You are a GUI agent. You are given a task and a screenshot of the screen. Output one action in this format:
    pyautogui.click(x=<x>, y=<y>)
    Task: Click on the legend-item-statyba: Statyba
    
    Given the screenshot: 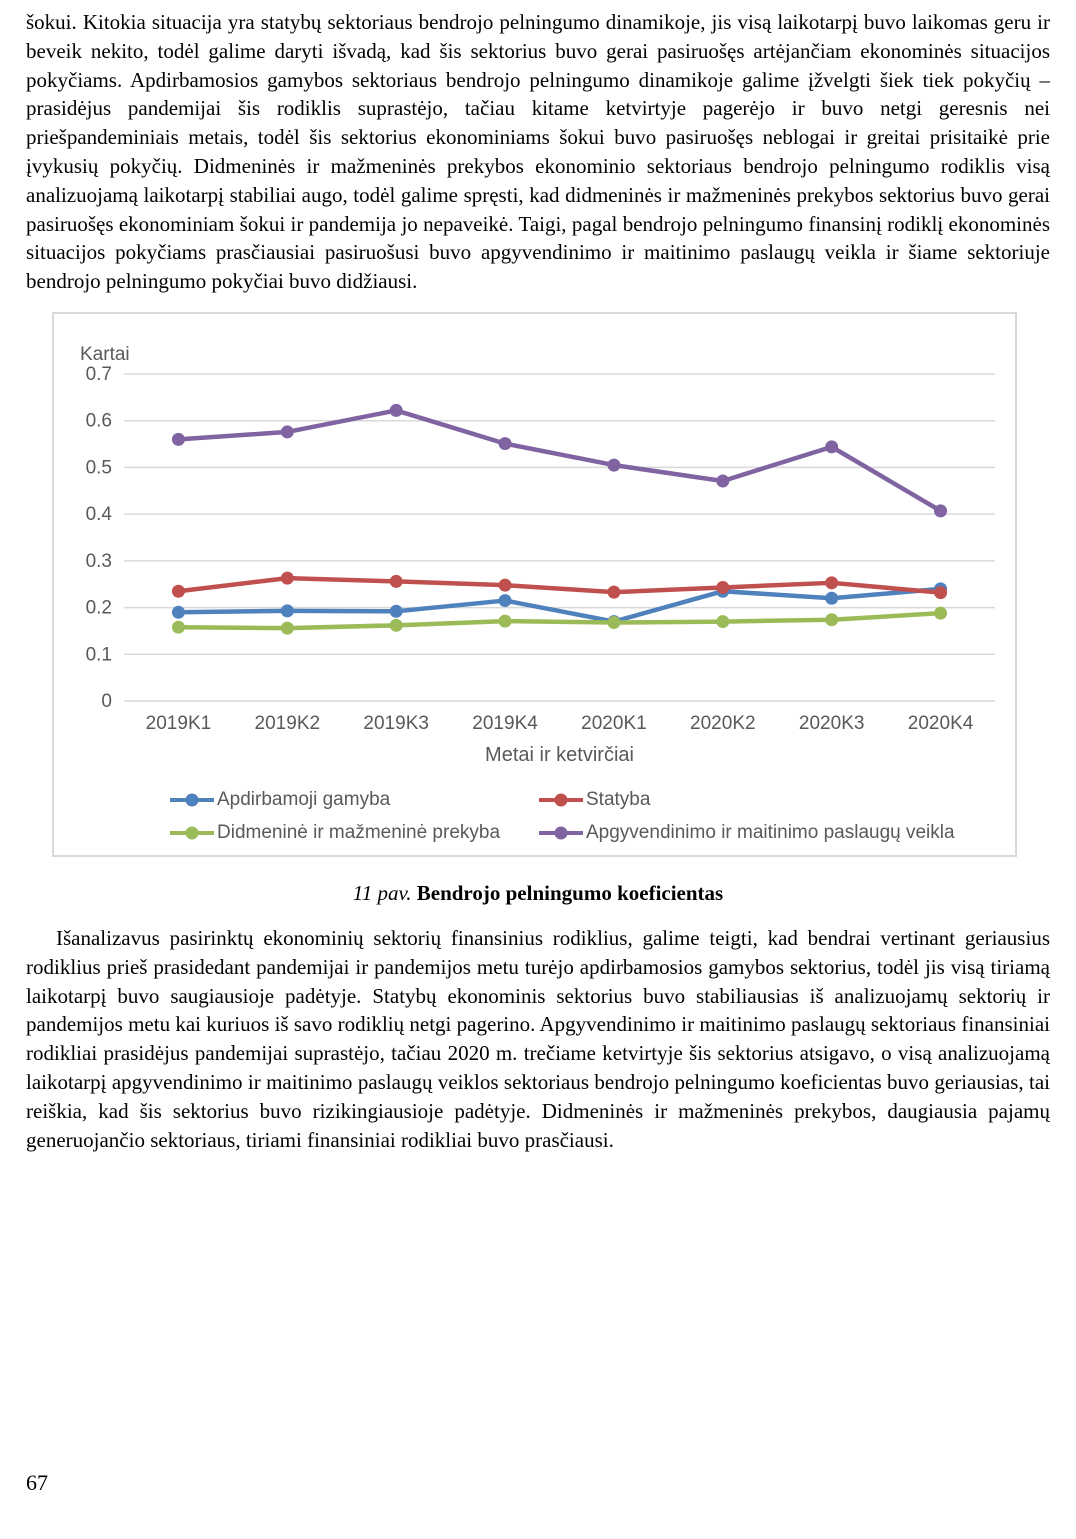 What is the action you would take?
    pyautogui.click(x=594, y=800)
    